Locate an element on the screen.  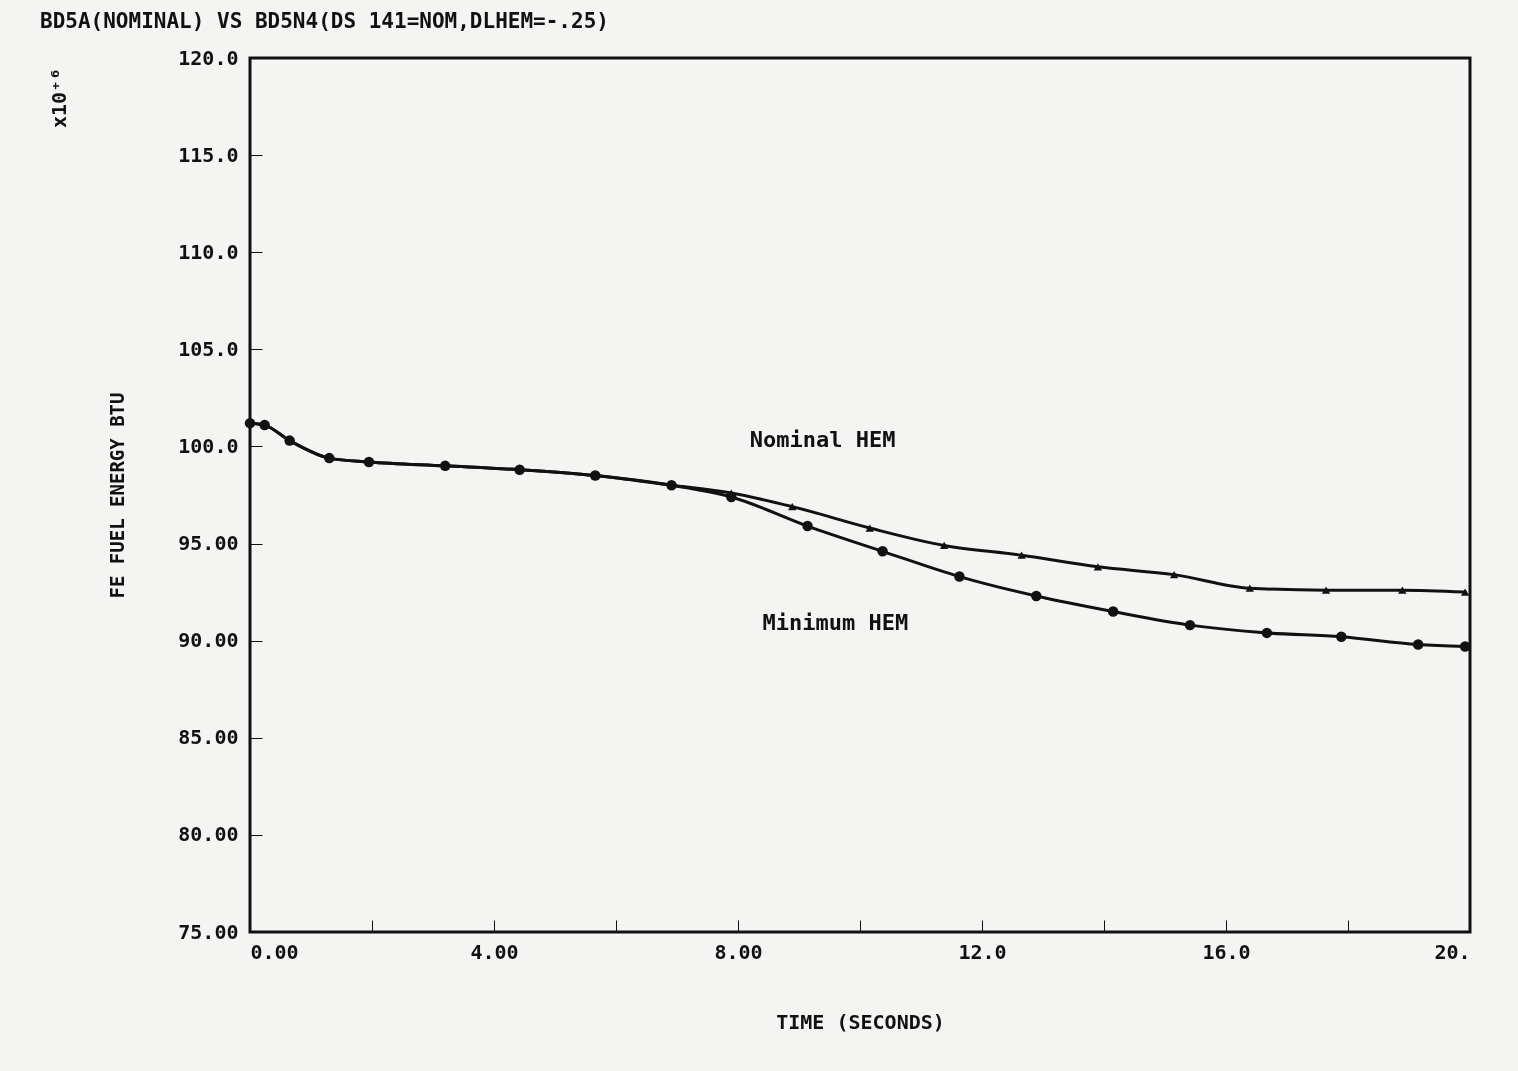
text: Minimum HEM is located at coordinates (835, 623).